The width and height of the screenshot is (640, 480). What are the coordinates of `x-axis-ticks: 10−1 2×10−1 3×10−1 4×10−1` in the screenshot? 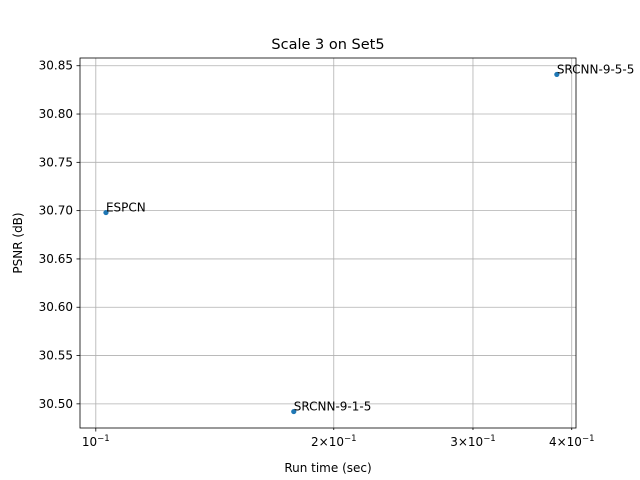 It's located at (338, 438).